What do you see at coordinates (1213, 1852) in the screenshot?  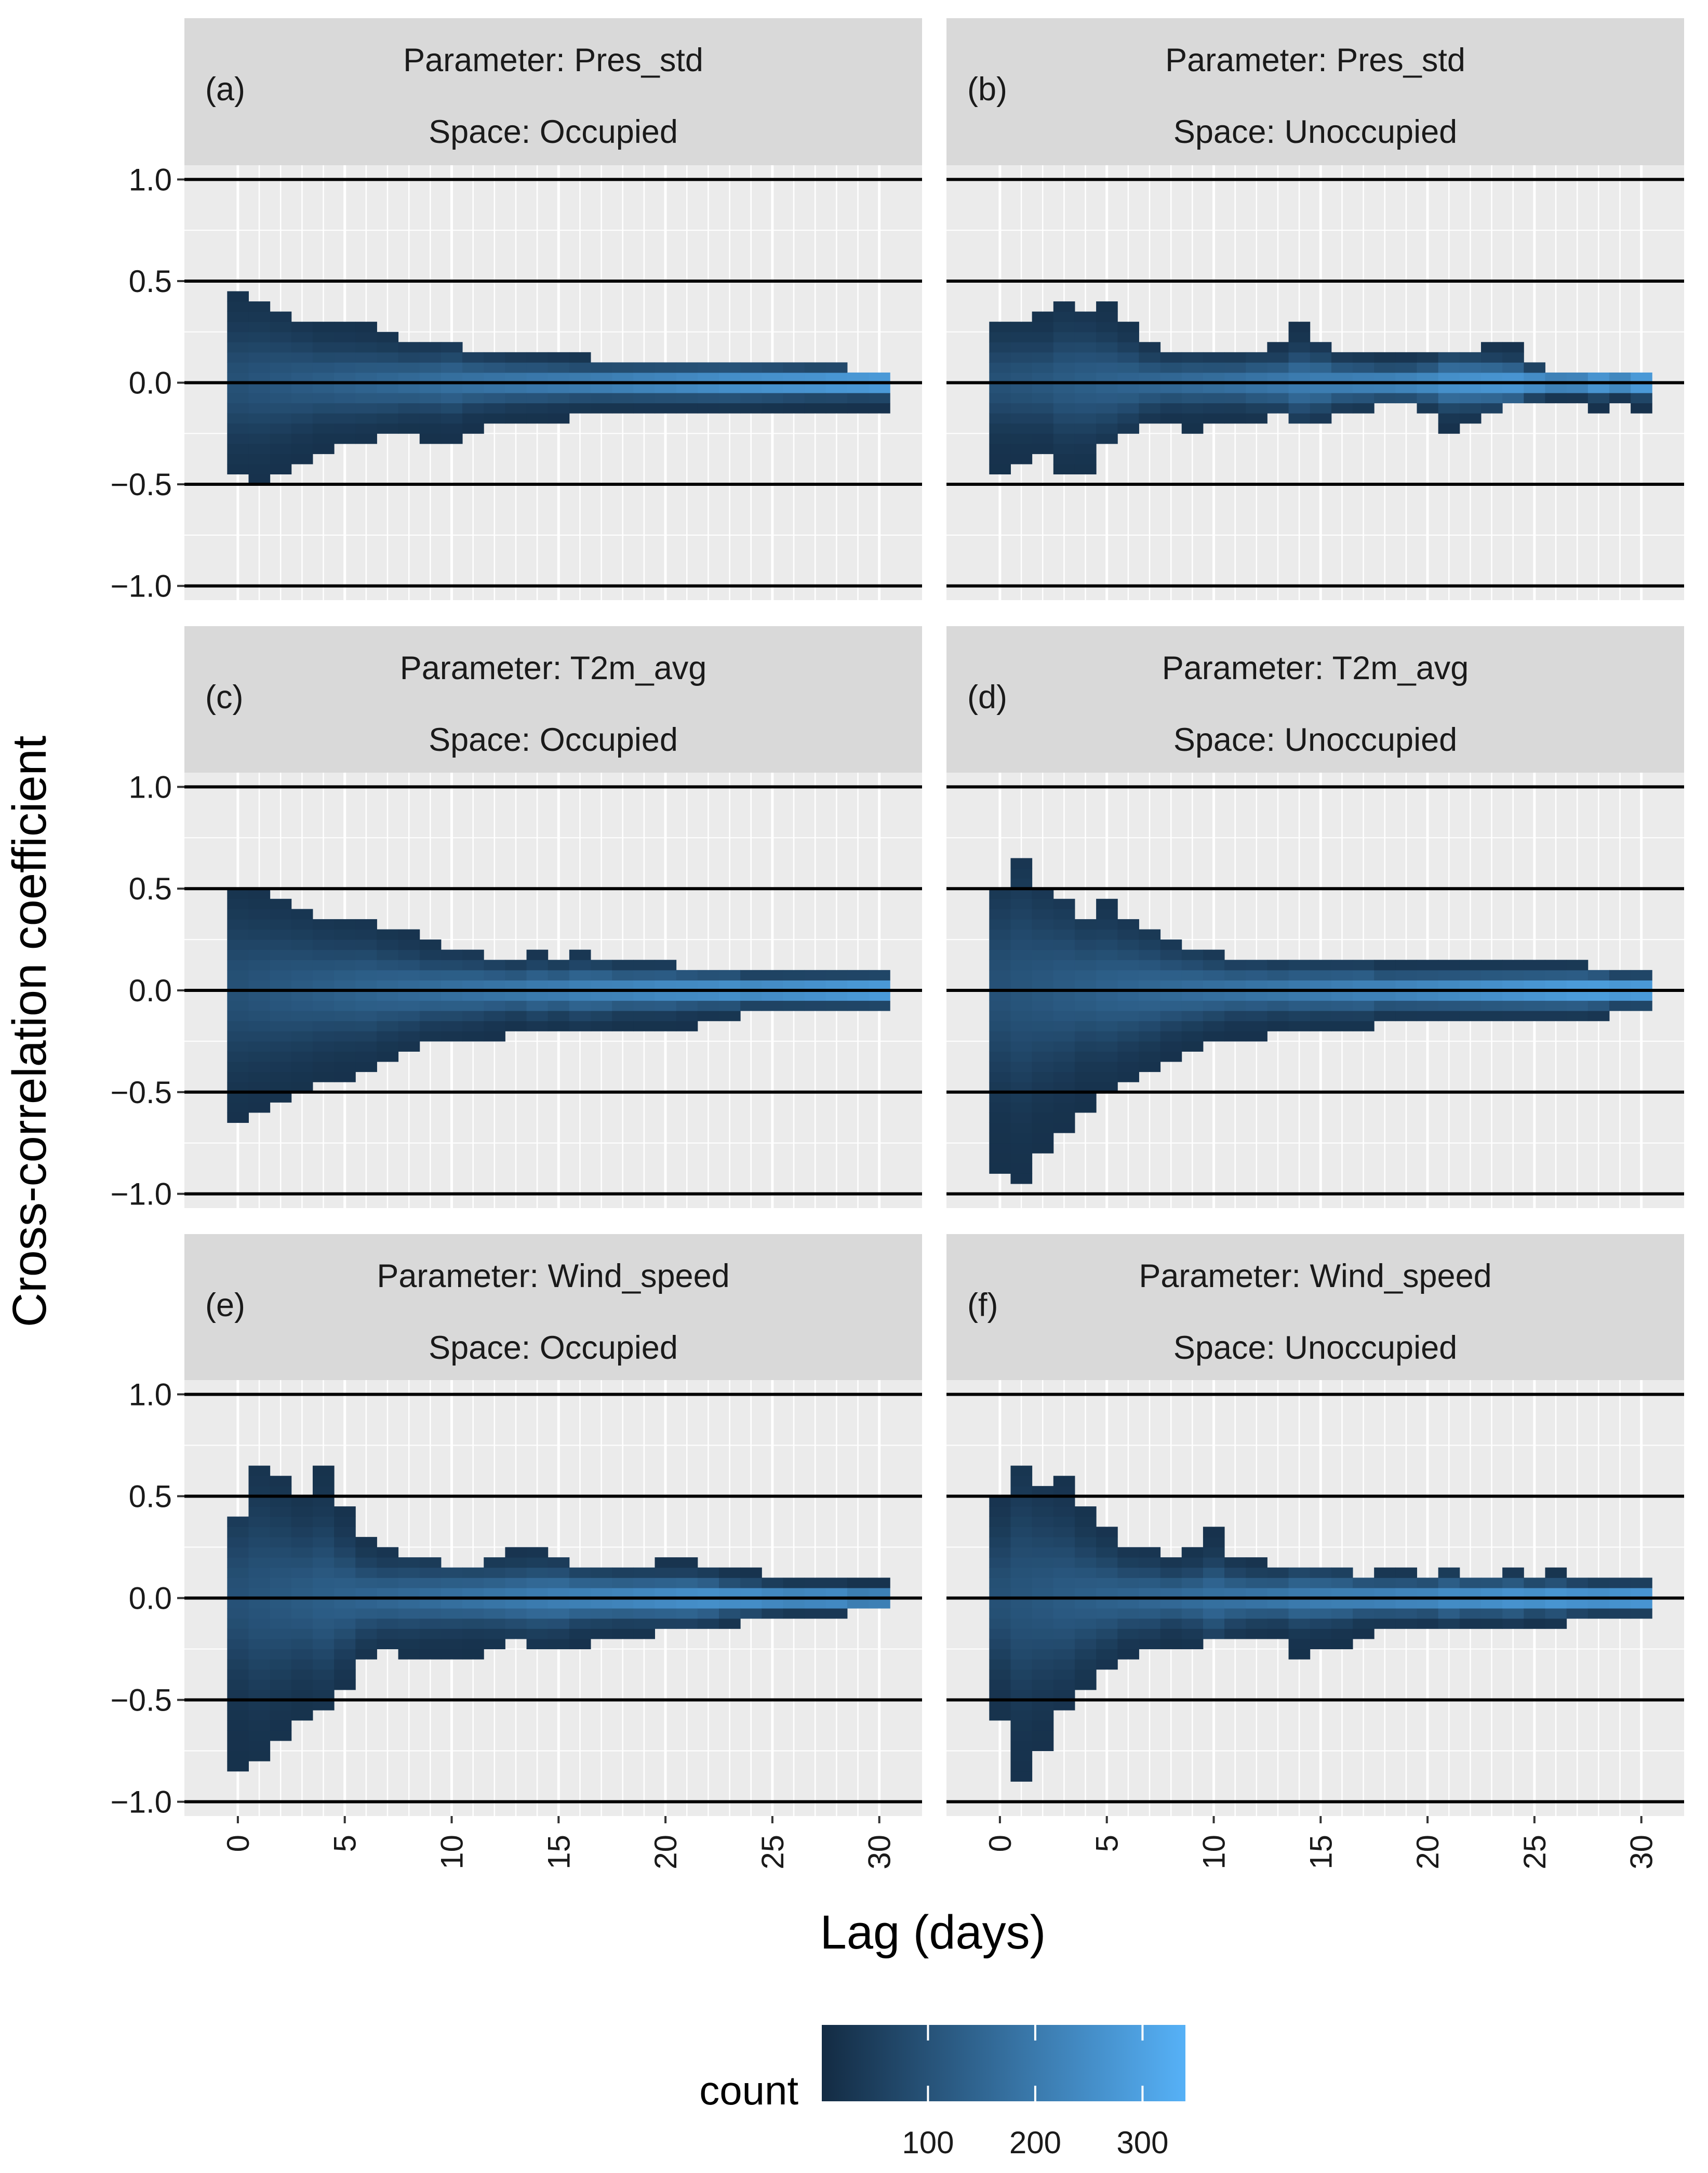 I see `x-tick-label: 10` at bounding box center [1213, 1852].